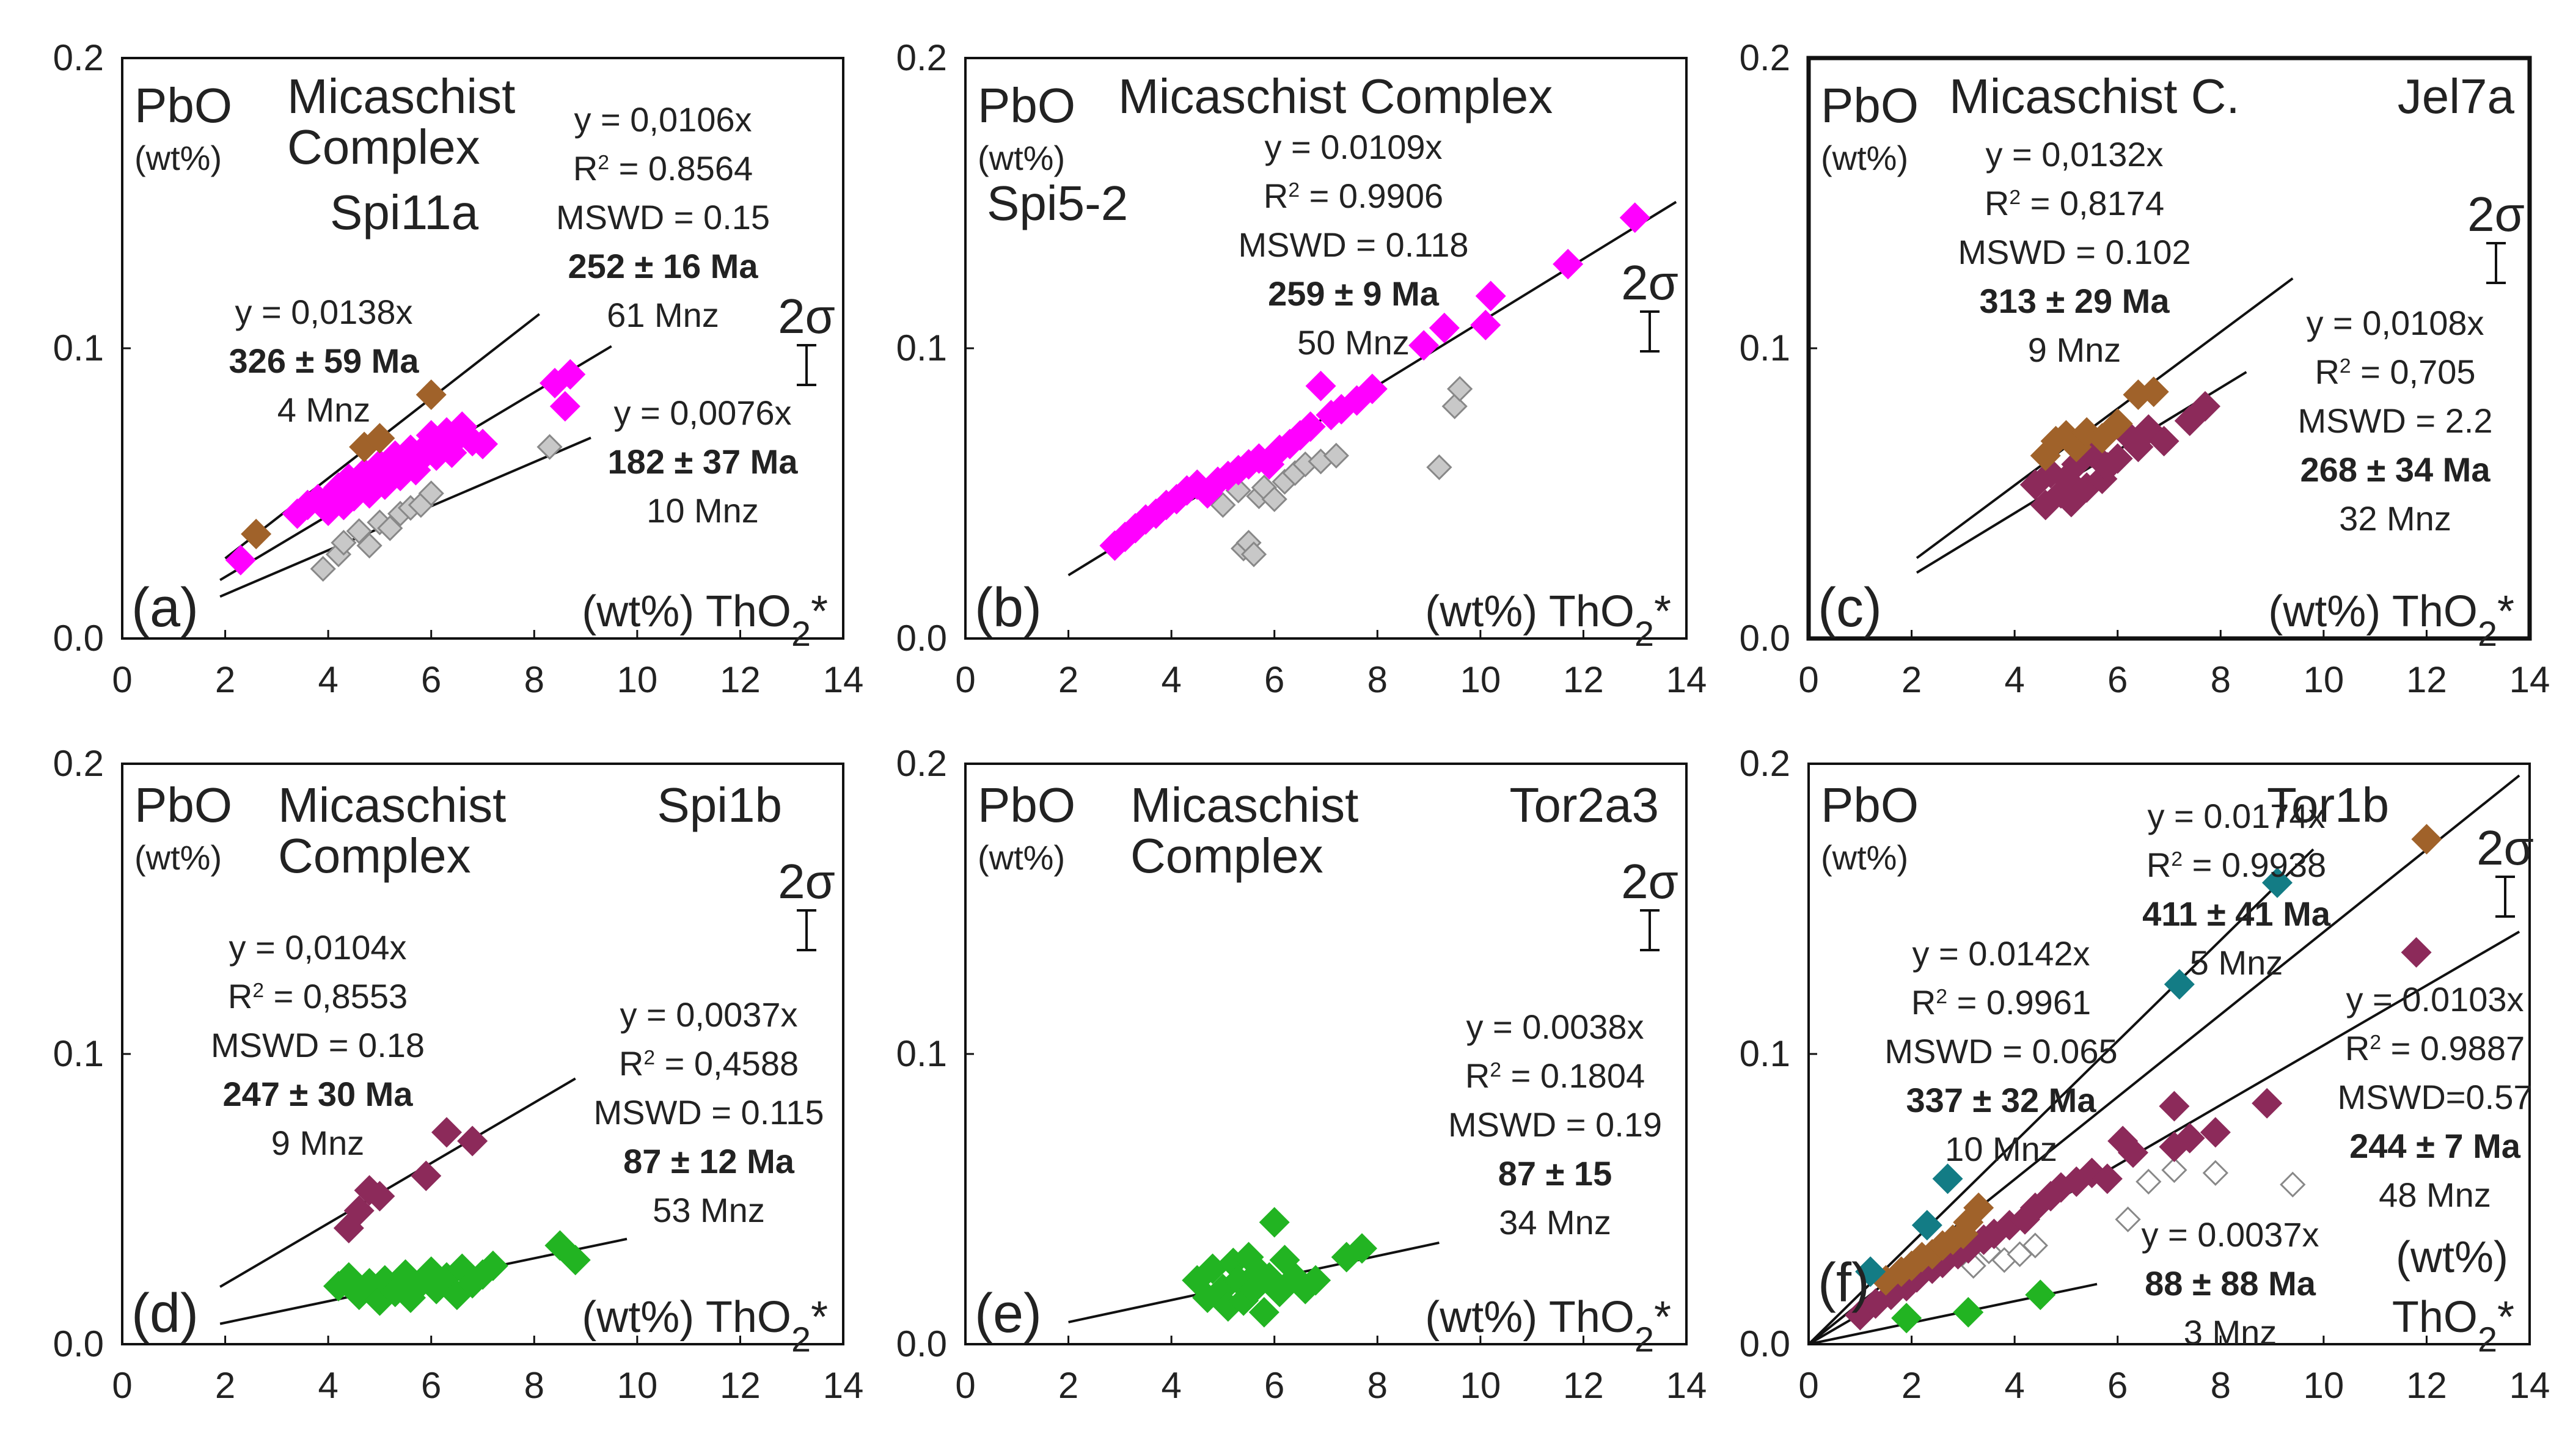  I want to click on fit-annotation: R2 = 0.8564, so click(663, 168).